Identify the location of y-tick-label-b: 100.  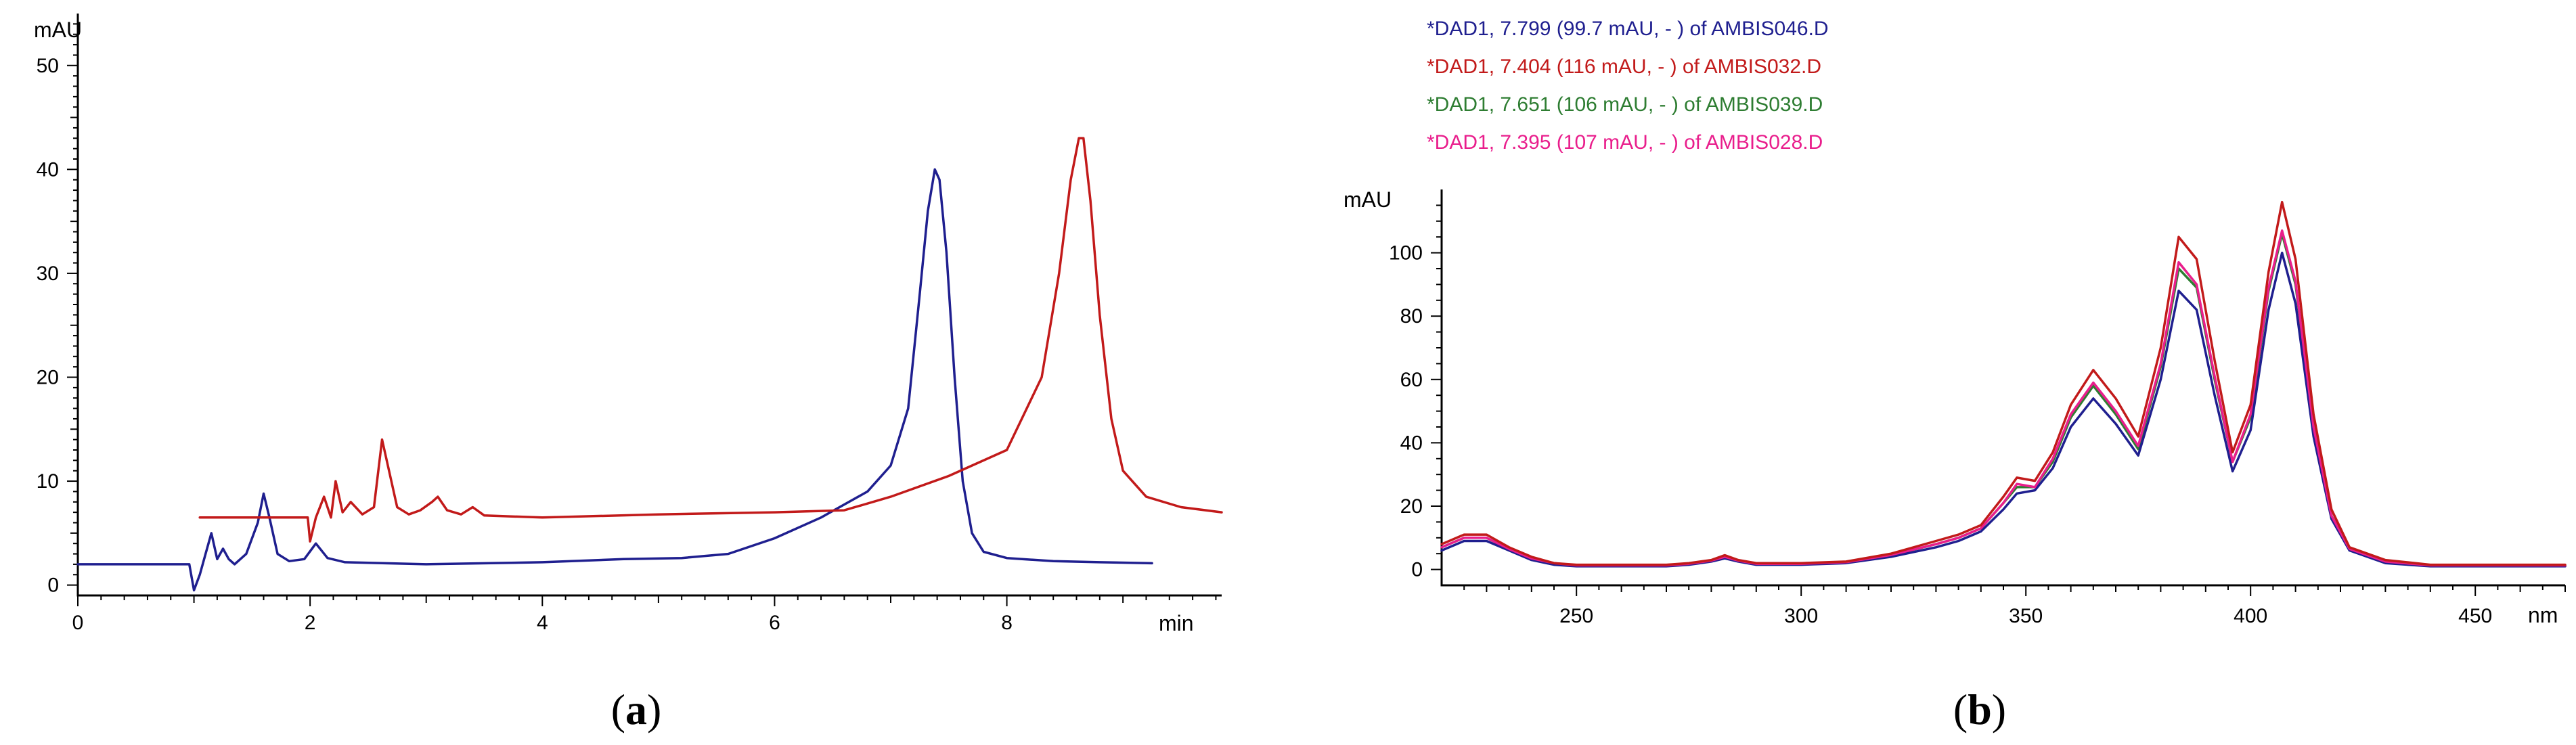
(1406, 253).